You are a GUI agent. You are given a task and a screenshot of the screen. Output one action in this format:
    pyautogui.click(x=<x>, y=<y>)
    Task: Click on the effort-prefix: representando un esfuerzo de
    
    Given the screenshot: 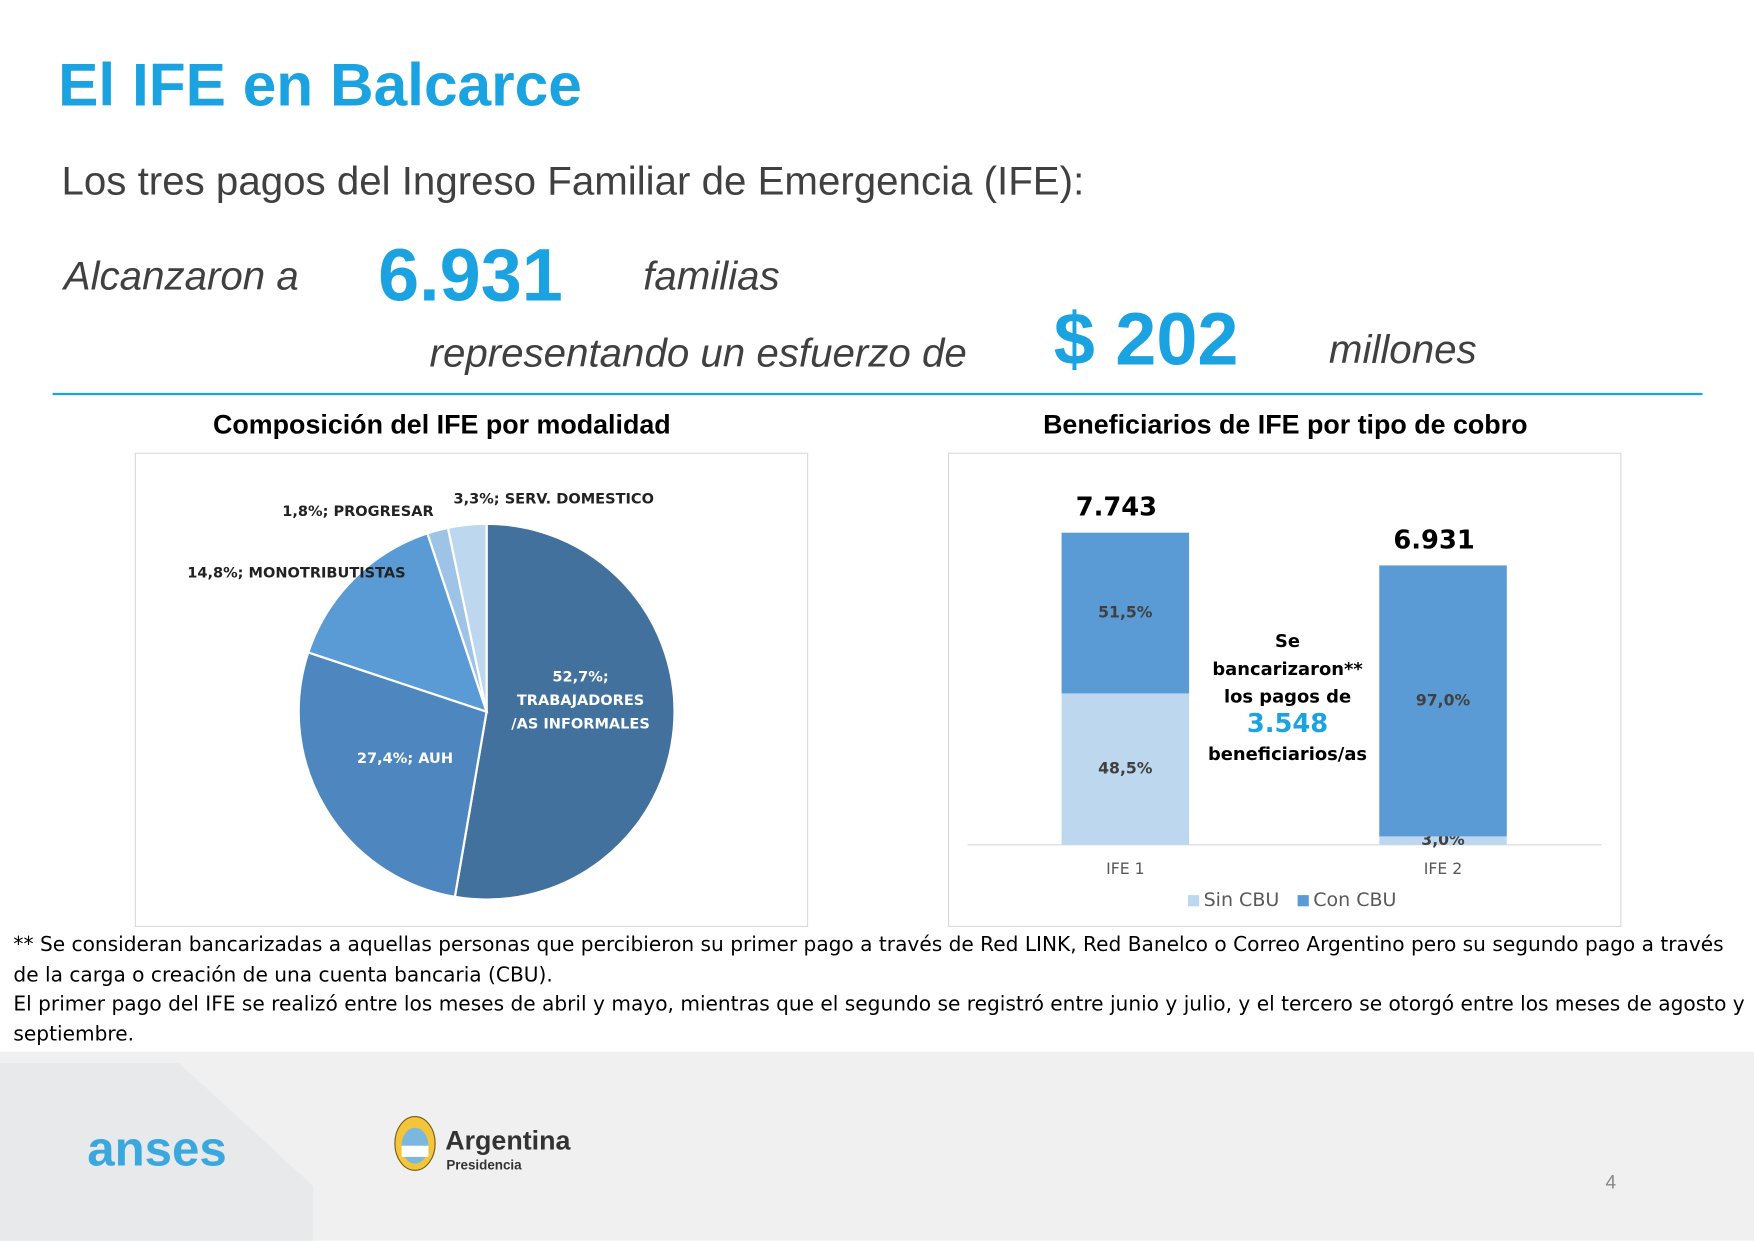 What is the action you would take?
    pyautogui.click(x=698, y=353)
    